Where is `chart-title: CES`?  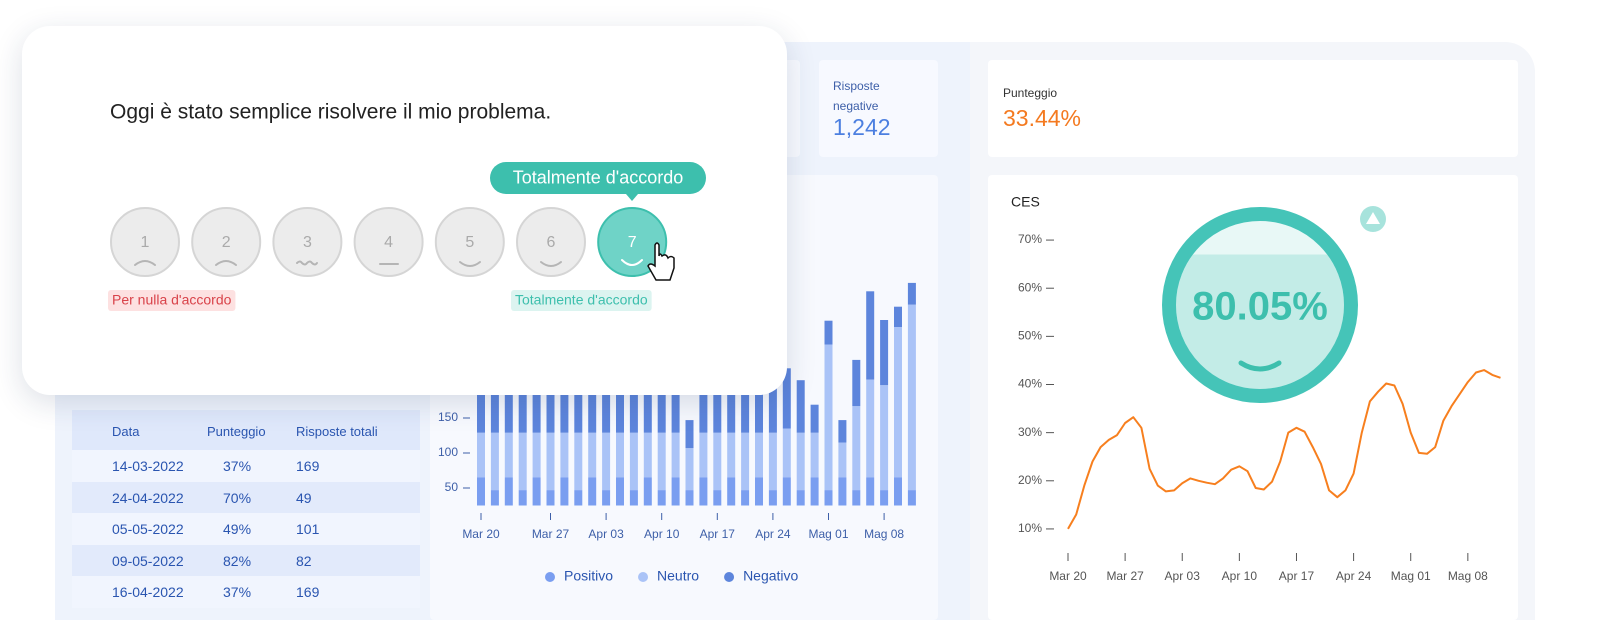 chart-title: CES is located at coordinates (1025, 202).